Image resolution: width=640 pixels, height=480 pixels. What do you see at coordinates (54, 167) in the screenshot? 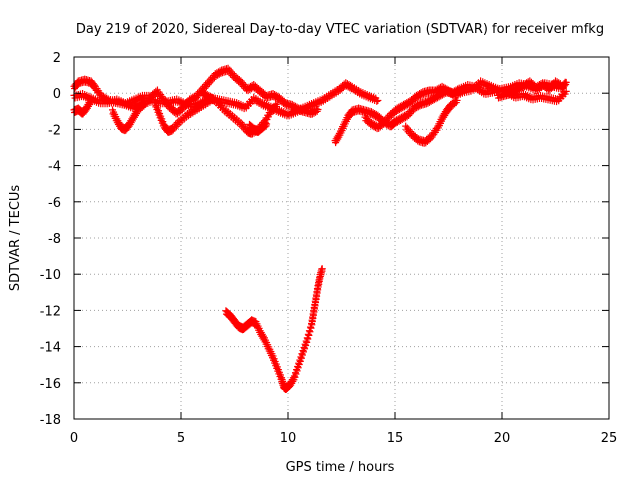
I see `y-tick-label: -4` at bounding box center [54, 167].